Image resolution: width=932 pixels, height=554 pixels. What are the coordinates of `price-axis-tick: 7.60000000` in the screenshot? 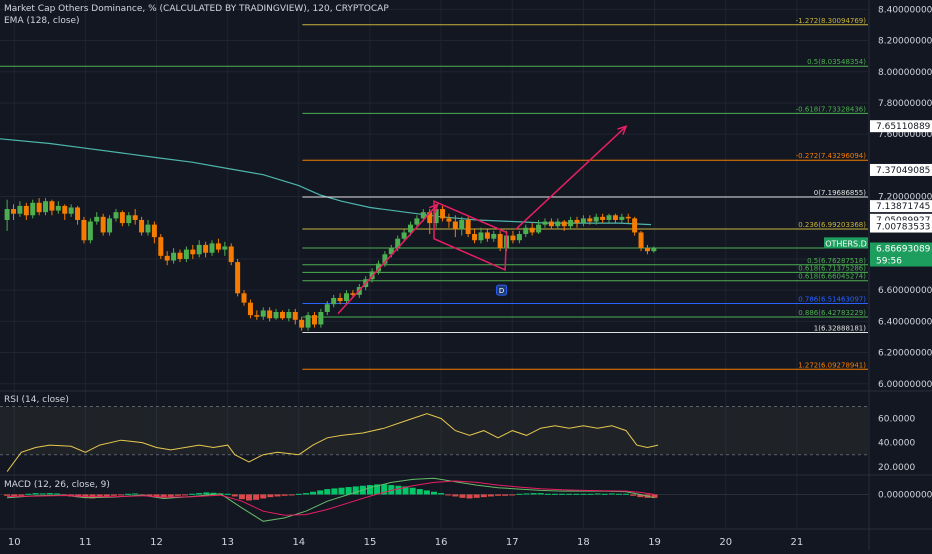 It's located at (905, 135).